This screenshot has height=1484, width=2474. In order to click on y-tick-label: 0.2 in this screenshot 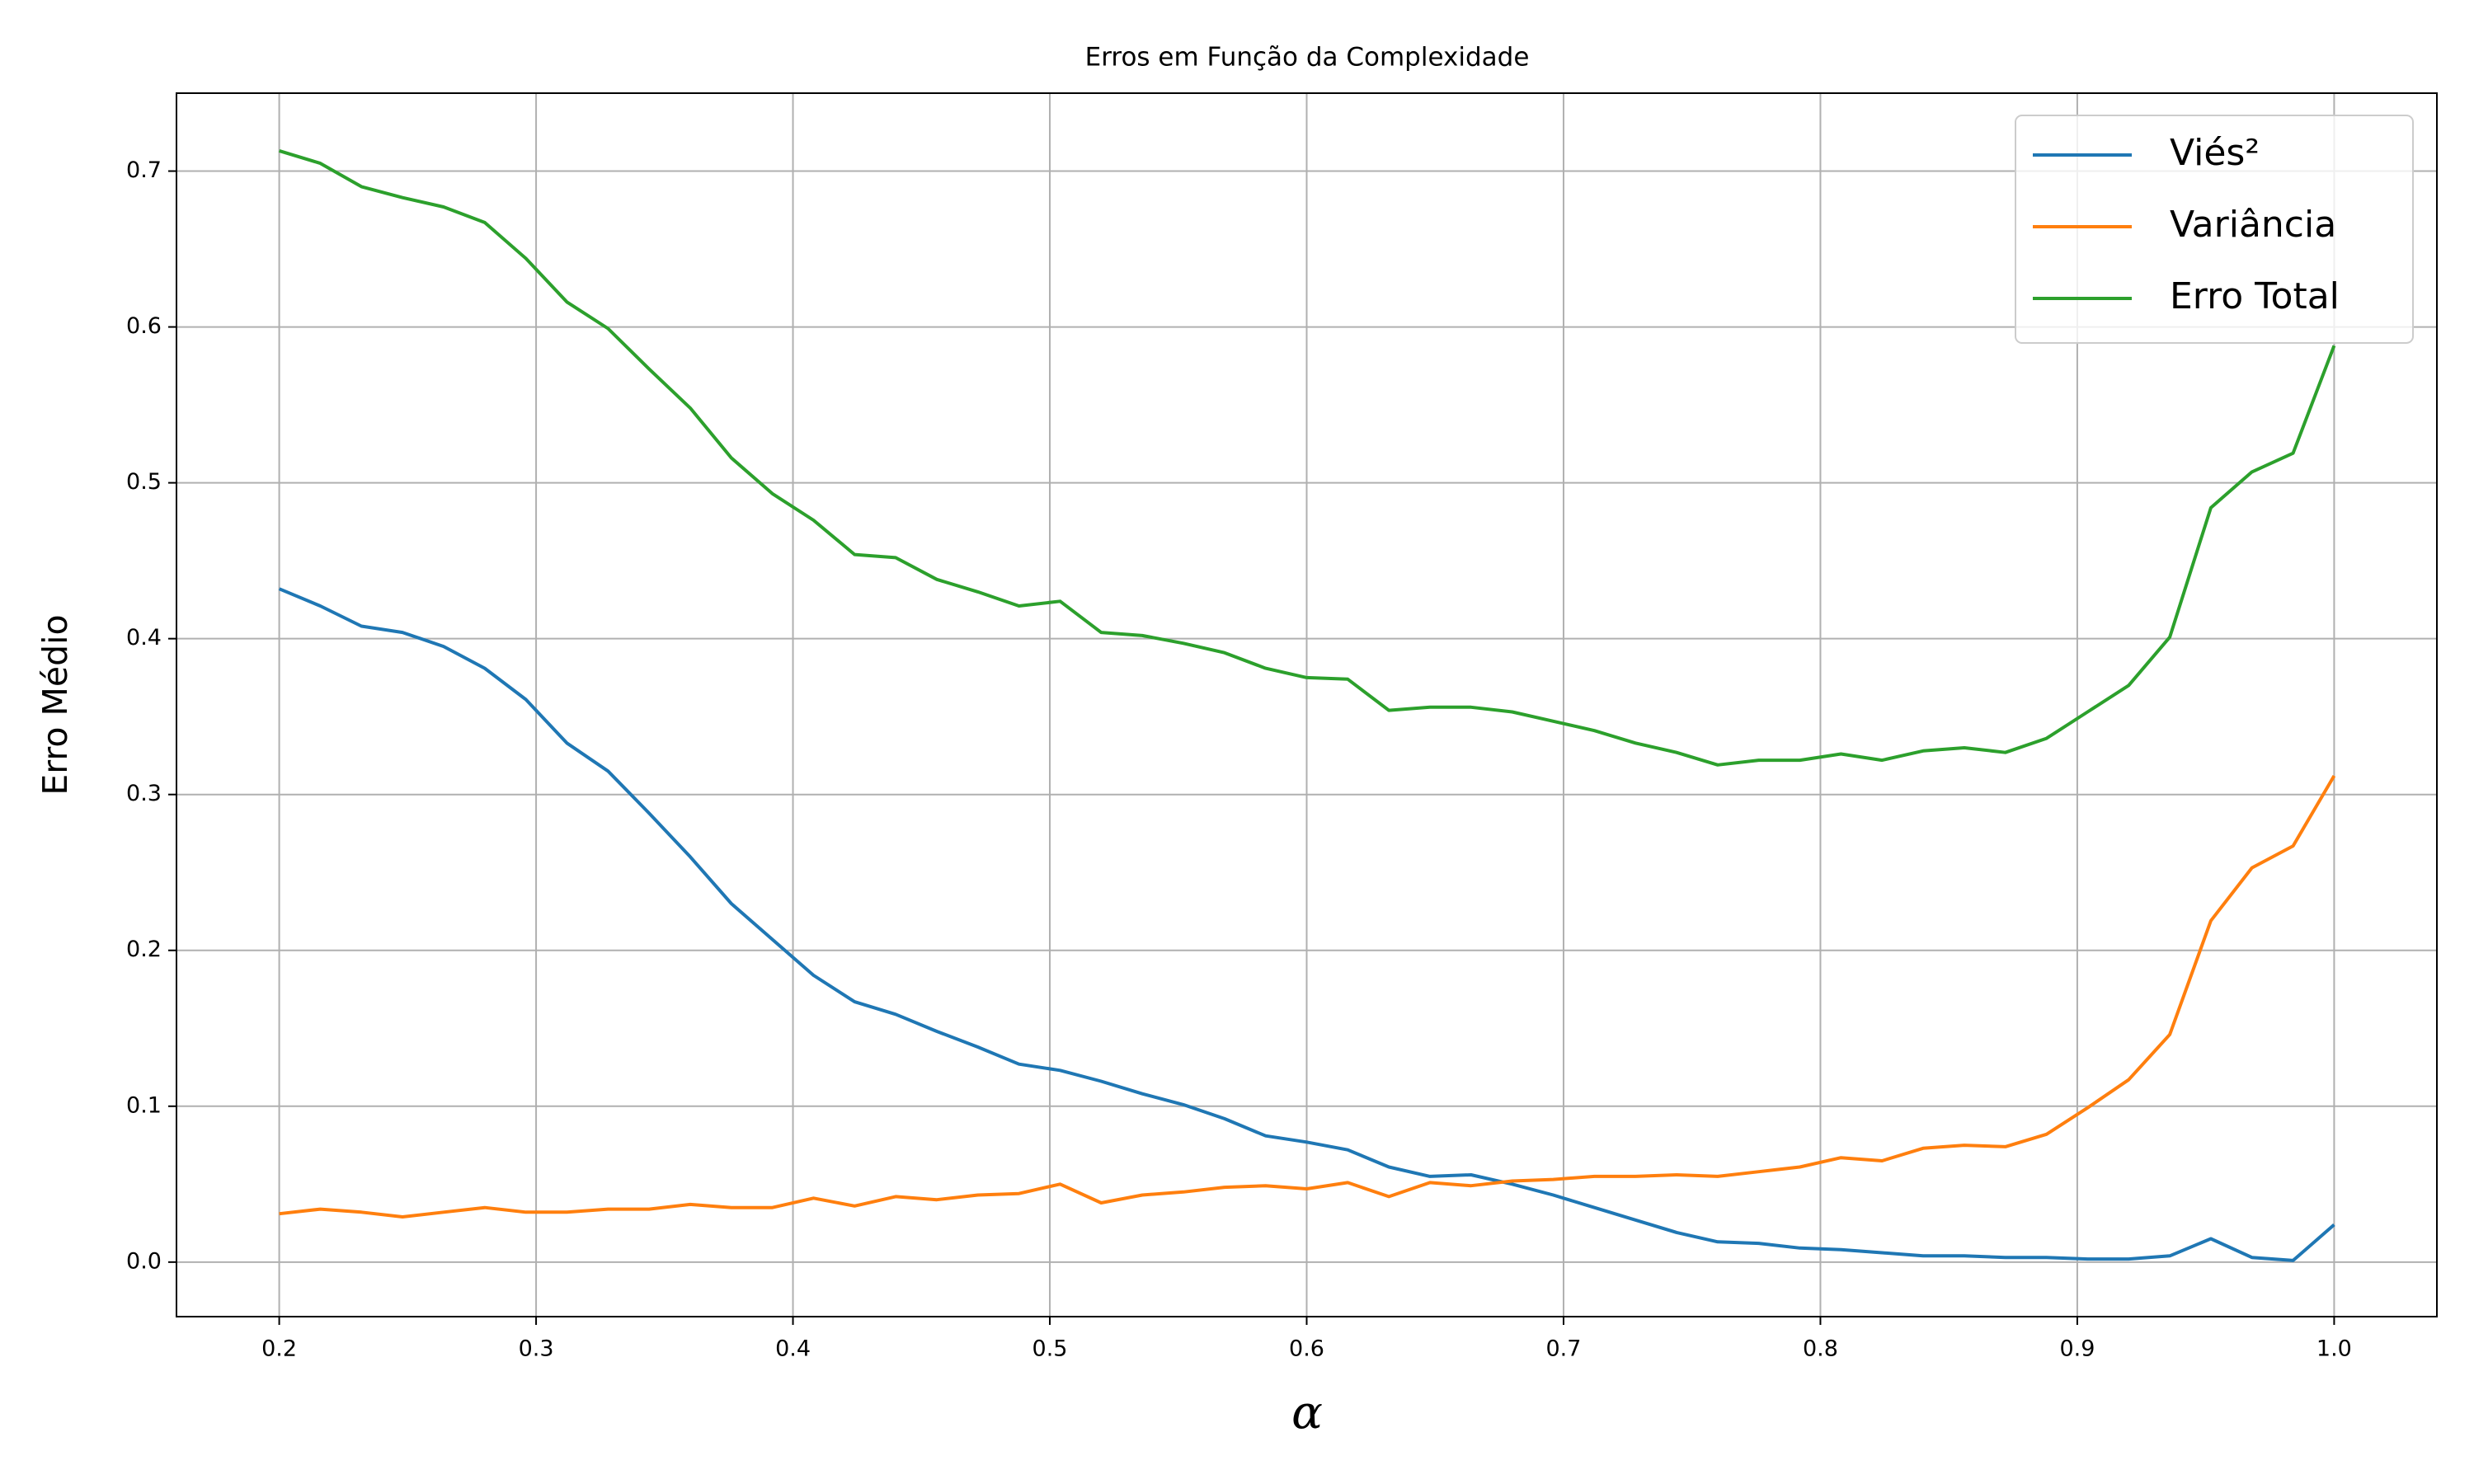, I will do `click(144, 950)`.